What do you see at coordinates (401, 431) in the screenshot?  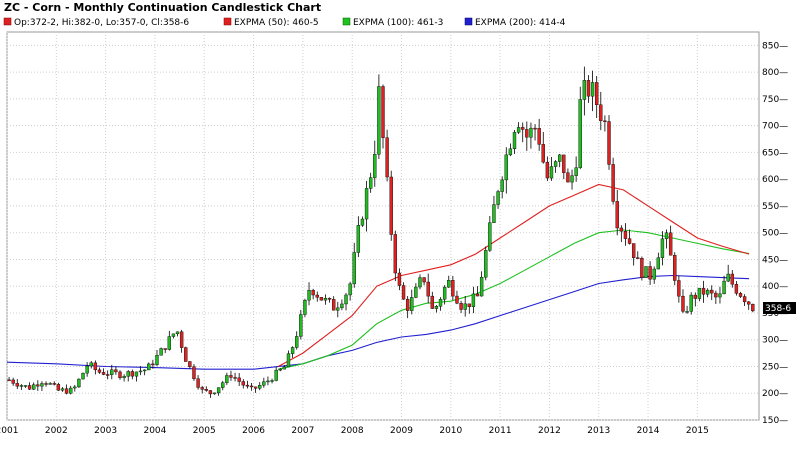 I see `x-tick-label: 2009` at bounding box center [401, 431].